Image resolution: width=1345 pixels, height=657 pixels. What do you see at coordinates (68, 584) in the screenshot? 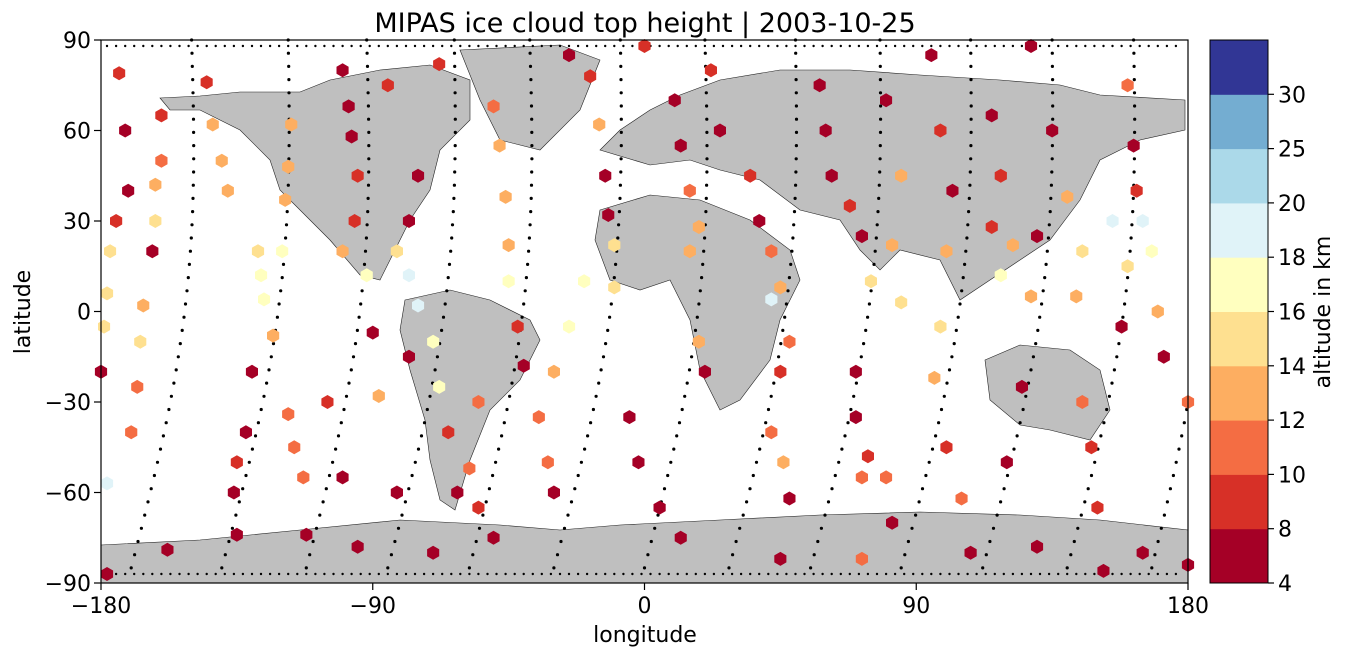
I see `y-tick-label: −90` at bounding box center [68, 584].